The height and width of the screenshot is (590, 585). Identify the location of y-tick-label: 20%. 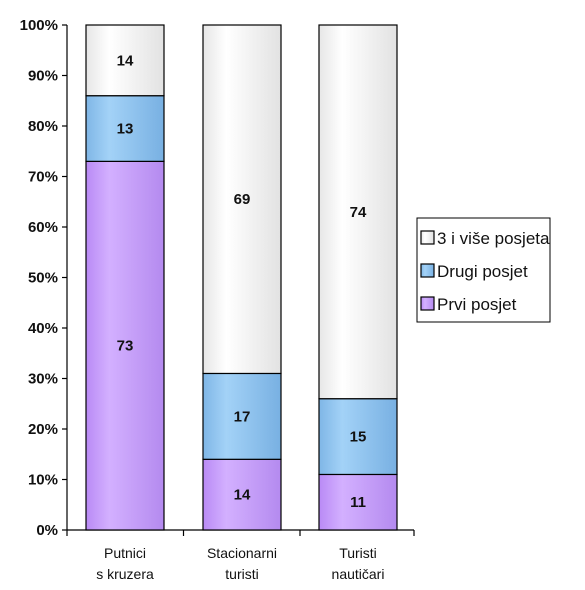
(43, 429).